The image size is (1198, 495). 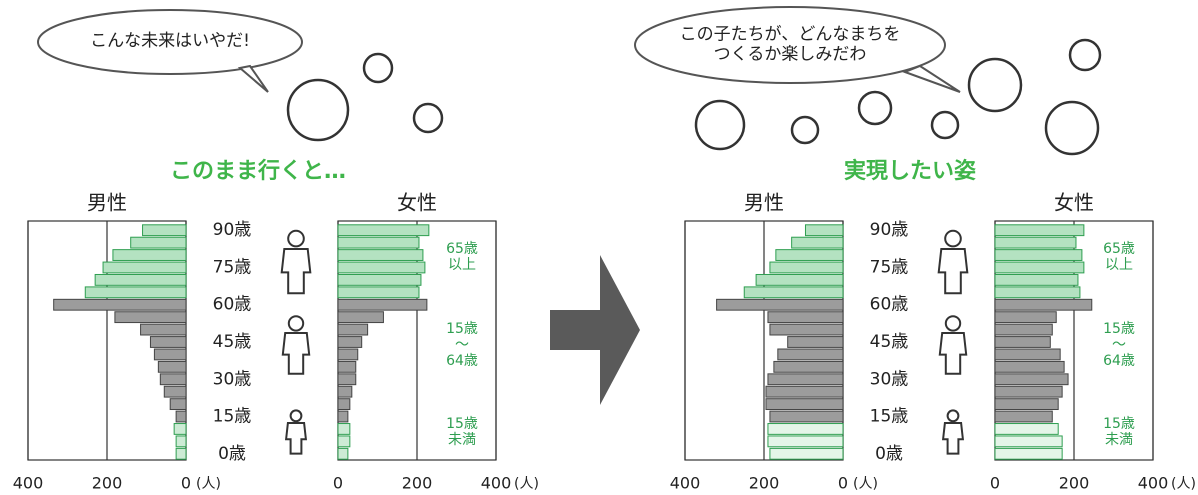 I want to click on bubble-tail, so click(x=253, y=78).